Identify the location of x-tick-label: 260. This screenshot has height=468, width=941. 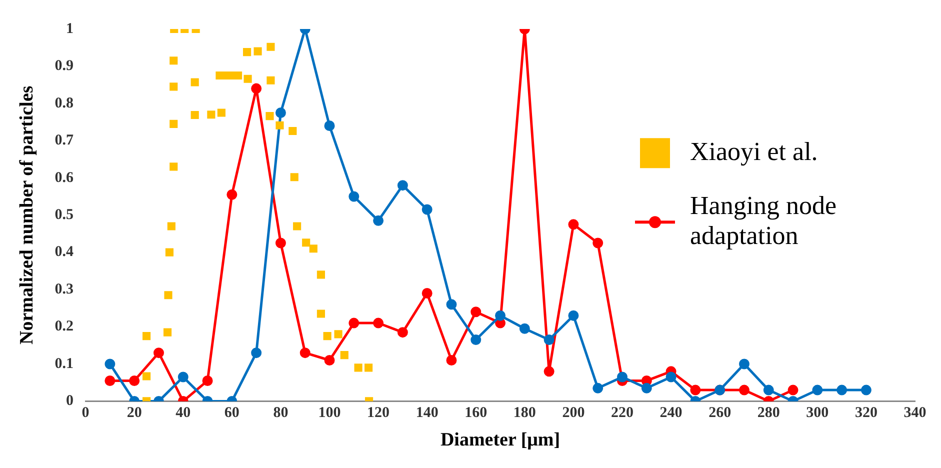
(720, 413).